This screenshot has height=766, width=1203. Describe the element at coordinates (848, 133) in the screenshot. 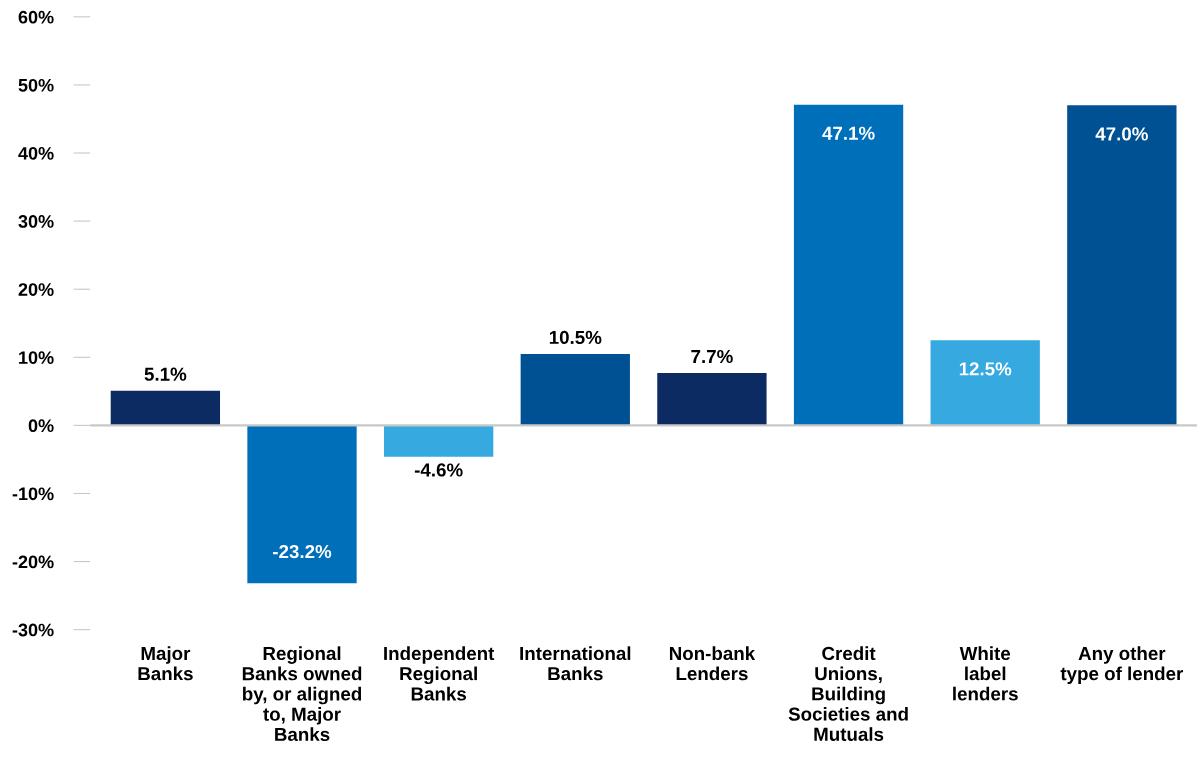

I see `data-label: 47.1%` at that location.